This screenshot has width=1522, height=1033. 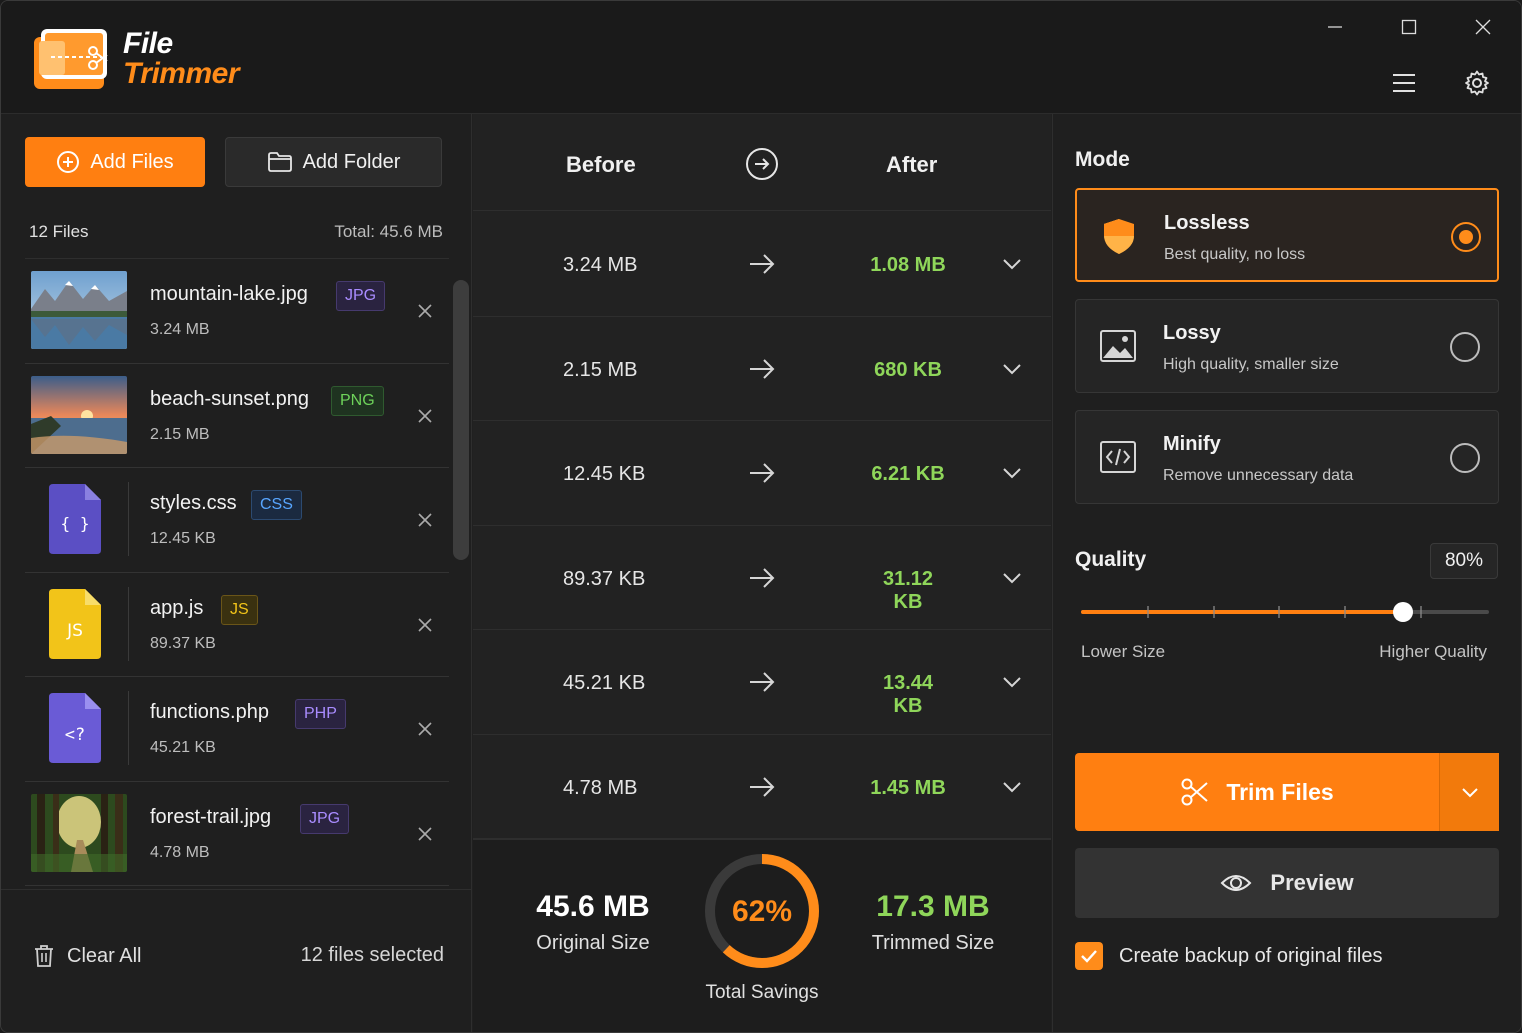 What do you see at coordinates (180, 434) in the screenshot?
I see `file-size: 2.15 MB` at bounding box center [180, 434].